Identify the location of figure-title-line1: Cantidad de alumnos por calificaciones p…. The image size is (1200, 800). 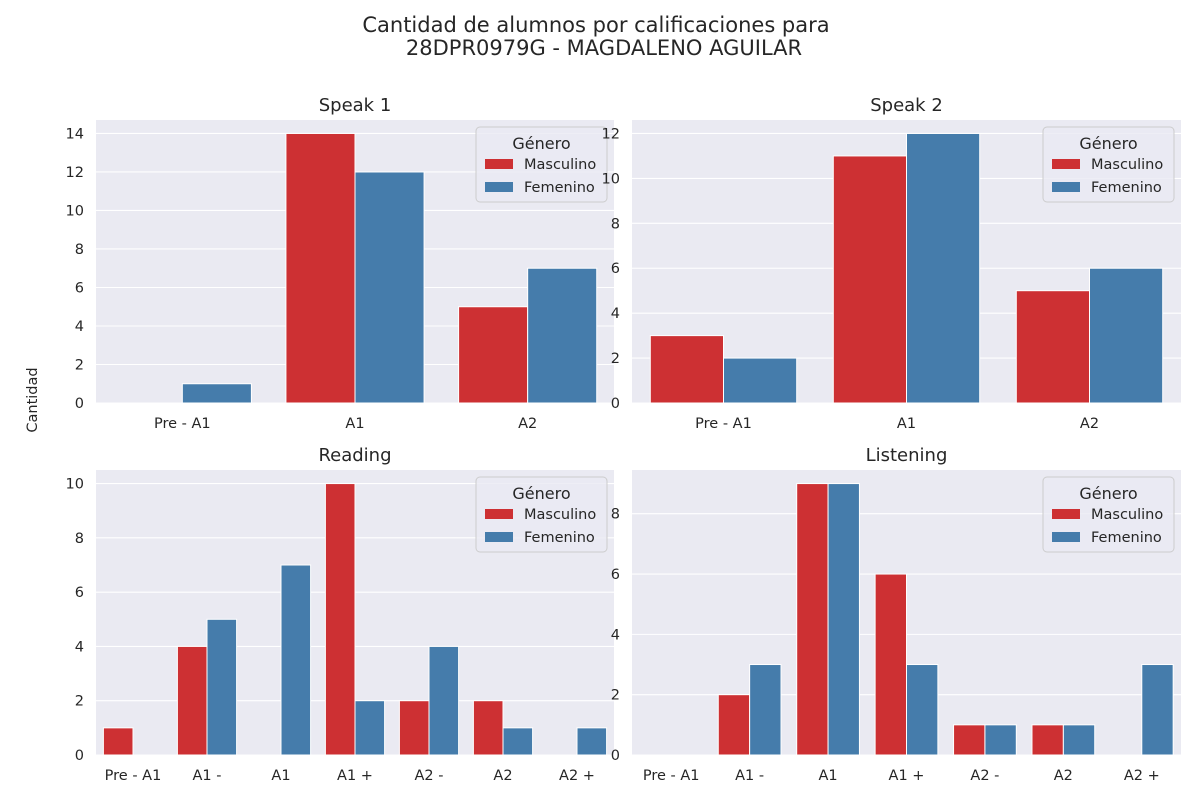
(595, 25).